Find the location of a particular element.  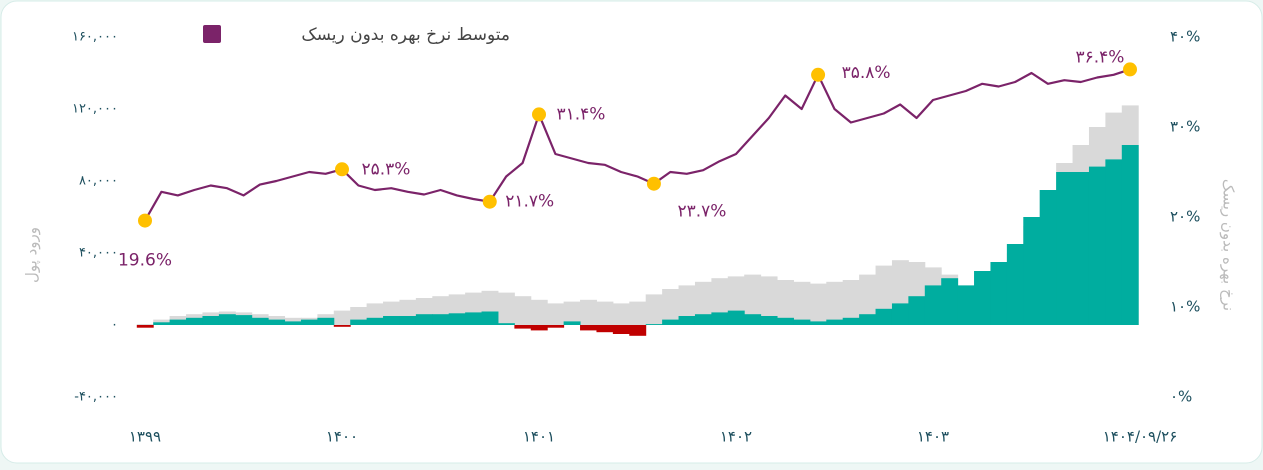

data-label: ۳۶.۴% is located at coordinates (1100, 57).